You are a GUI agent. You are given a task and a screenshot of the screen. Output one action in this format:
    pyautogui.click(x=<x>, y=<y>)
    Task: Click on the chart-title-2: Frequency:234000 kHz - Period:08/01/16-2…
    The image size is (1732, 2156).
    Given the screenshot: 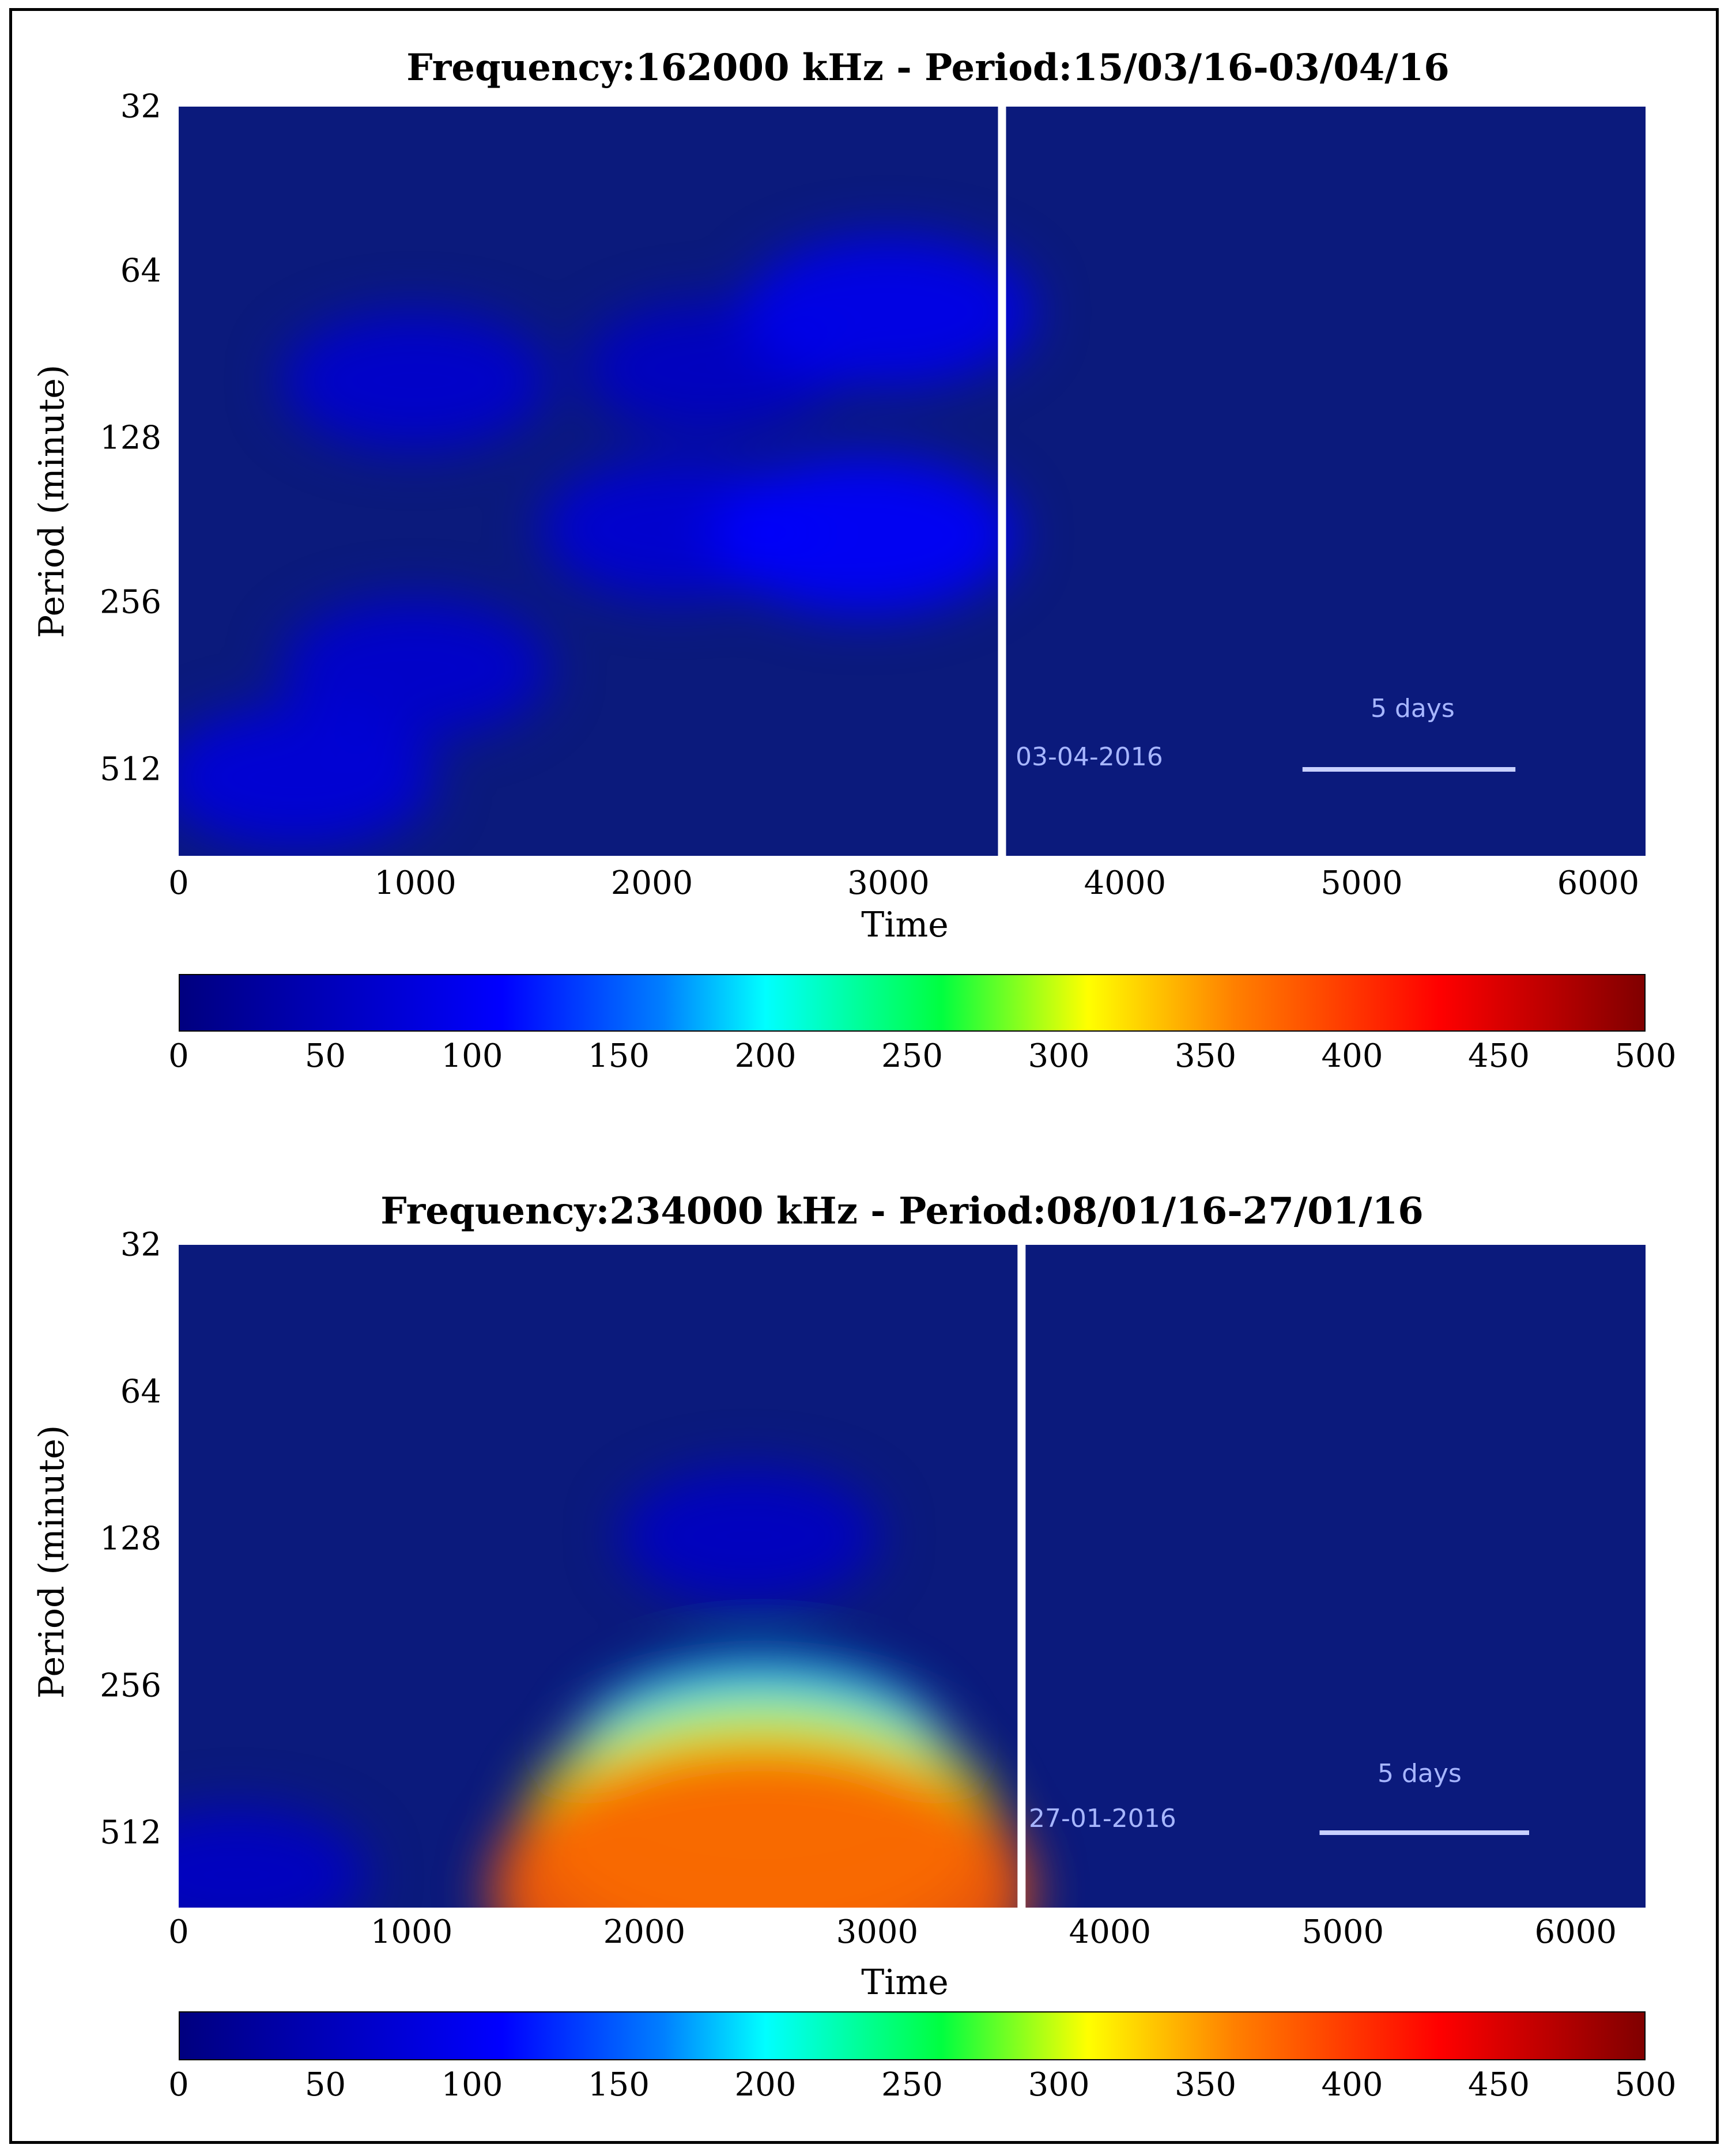 What is the action you would take?
    pyautogui.click(x=902, y=1211)
    